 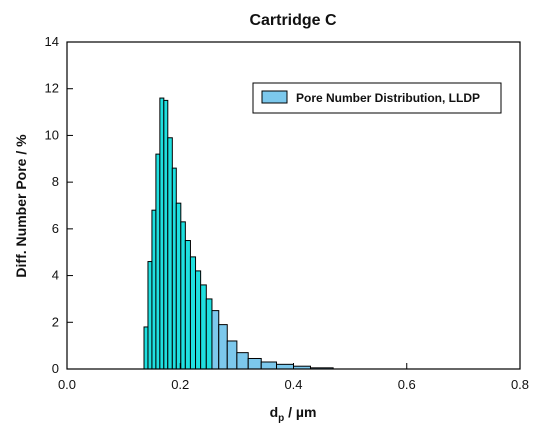 I want to click on y-tick-label: 2, so click(x=55, y=321).